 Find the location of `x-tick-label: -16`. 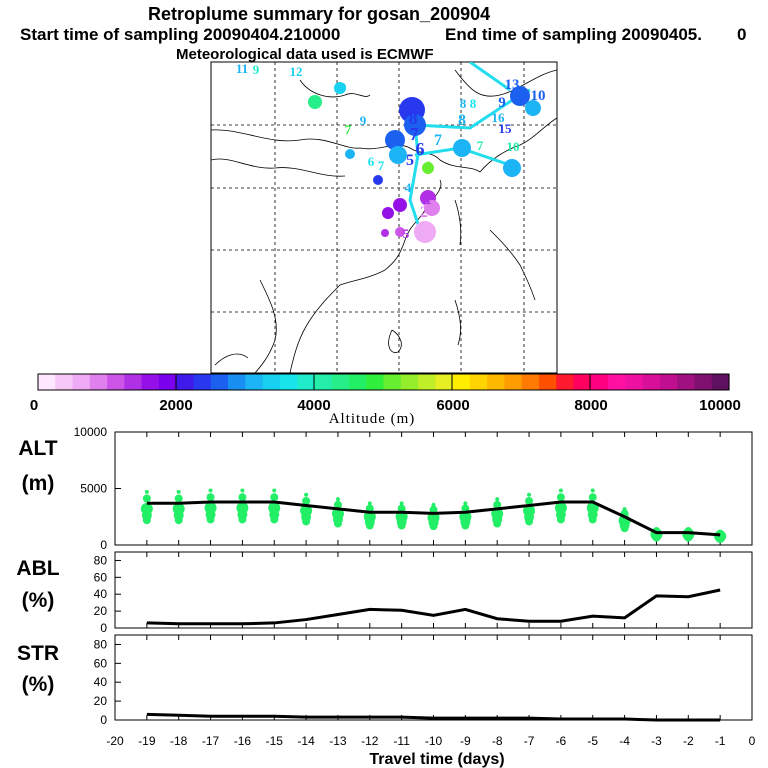

x-tick-label: -16 is located at coordinates (243, 741).